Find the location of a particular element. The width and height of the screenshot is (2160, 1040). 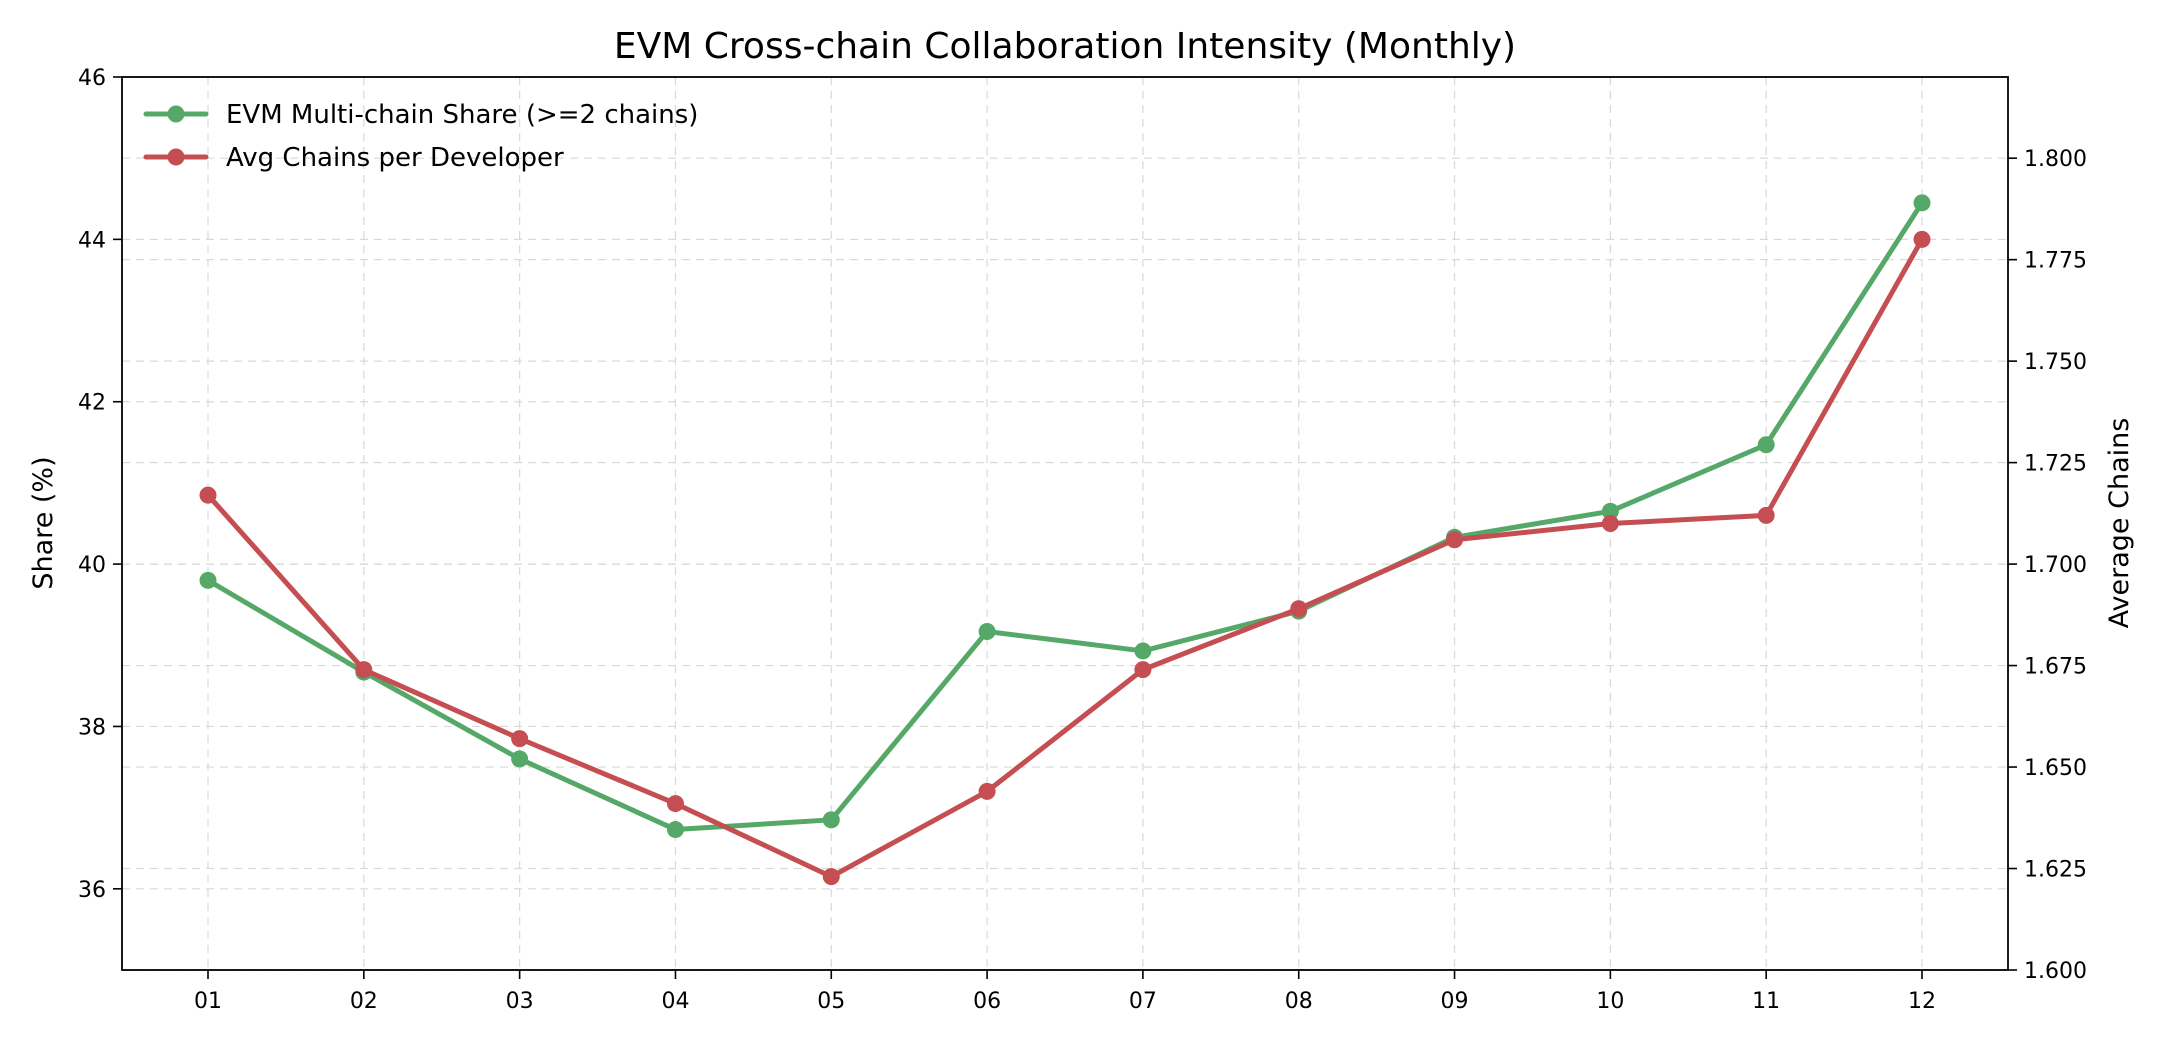

y-left-tick-label: 40 is located at coordinates (92, 565).